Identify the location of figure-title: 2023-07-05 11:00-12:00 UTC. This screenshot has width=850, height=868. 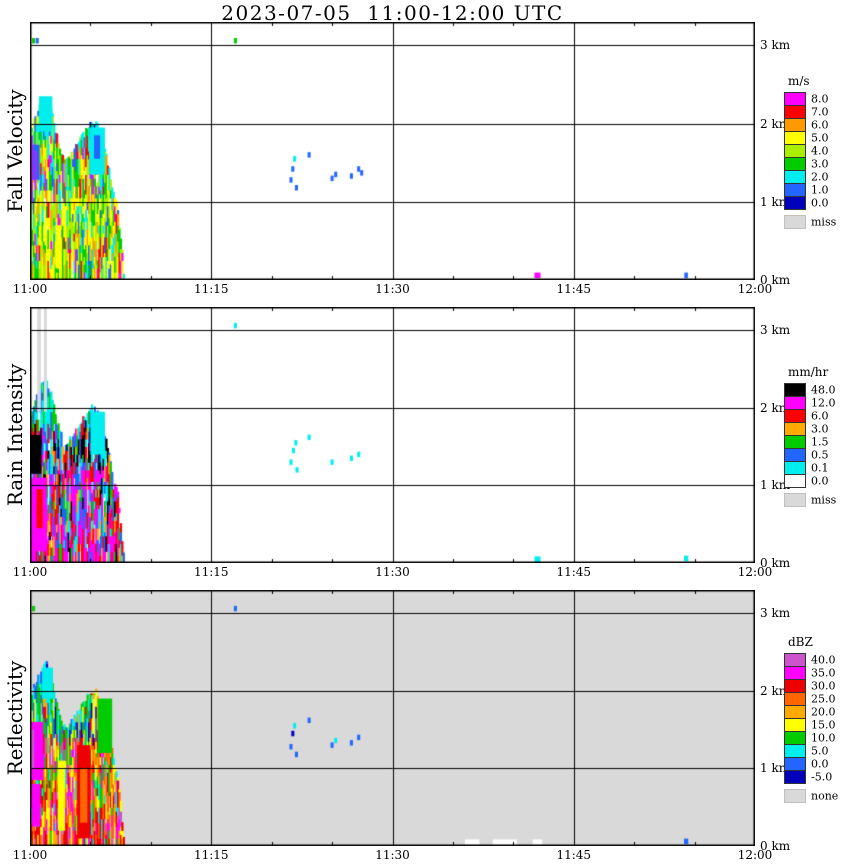
(392, 13).